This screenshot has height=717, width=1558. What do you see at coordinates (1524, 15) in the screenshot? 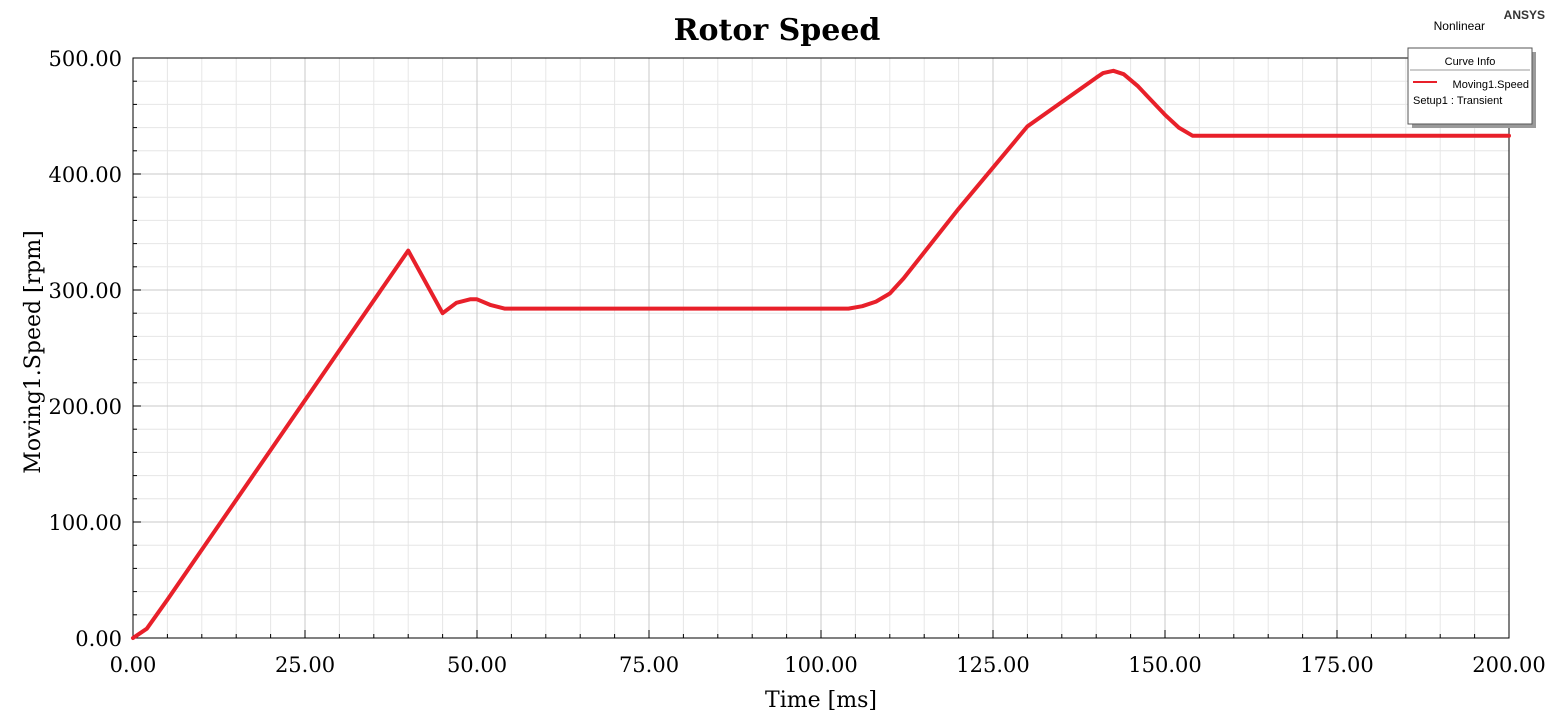
I see `brand-logo-text: ANSYS` at bounding box center [1524, 15].